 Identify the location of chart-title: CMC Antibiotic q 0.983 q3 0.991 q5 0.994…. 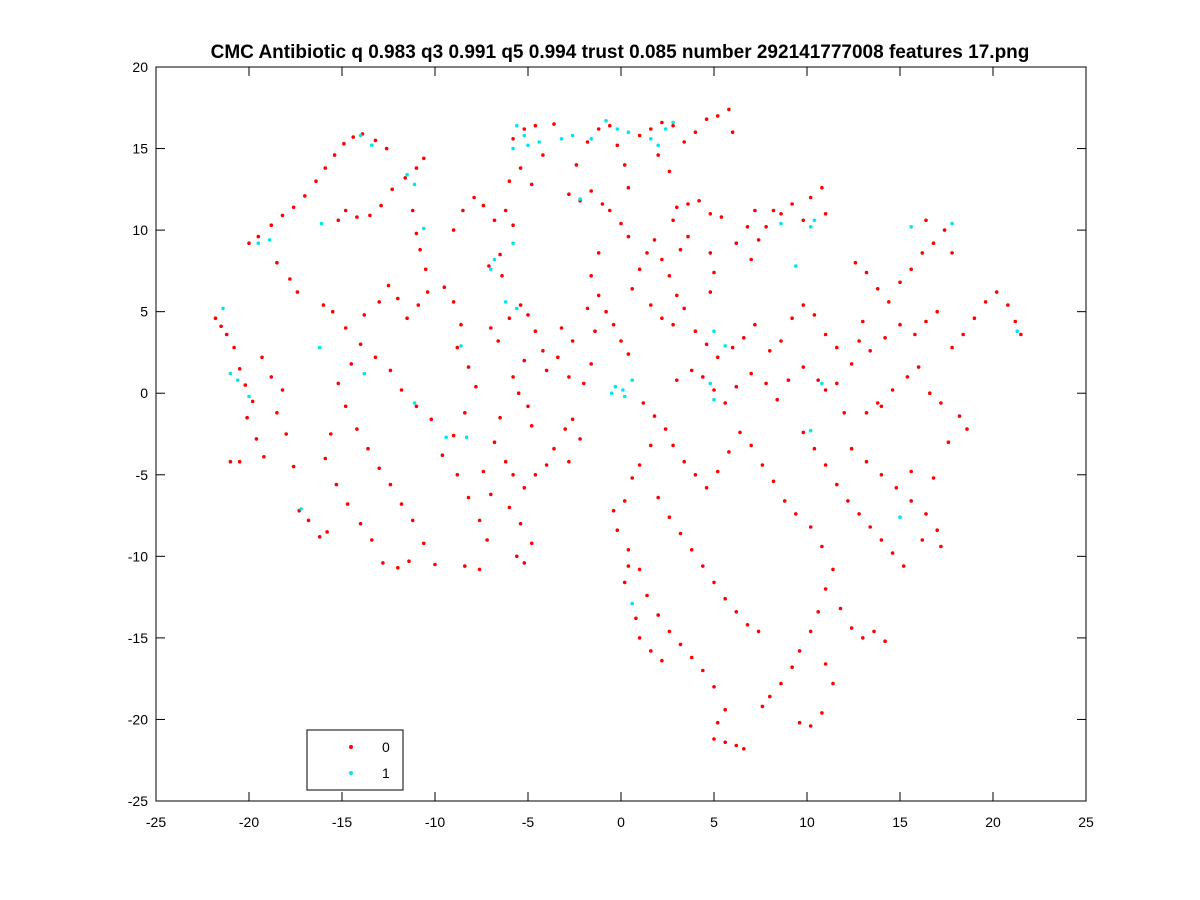
(620, 52).